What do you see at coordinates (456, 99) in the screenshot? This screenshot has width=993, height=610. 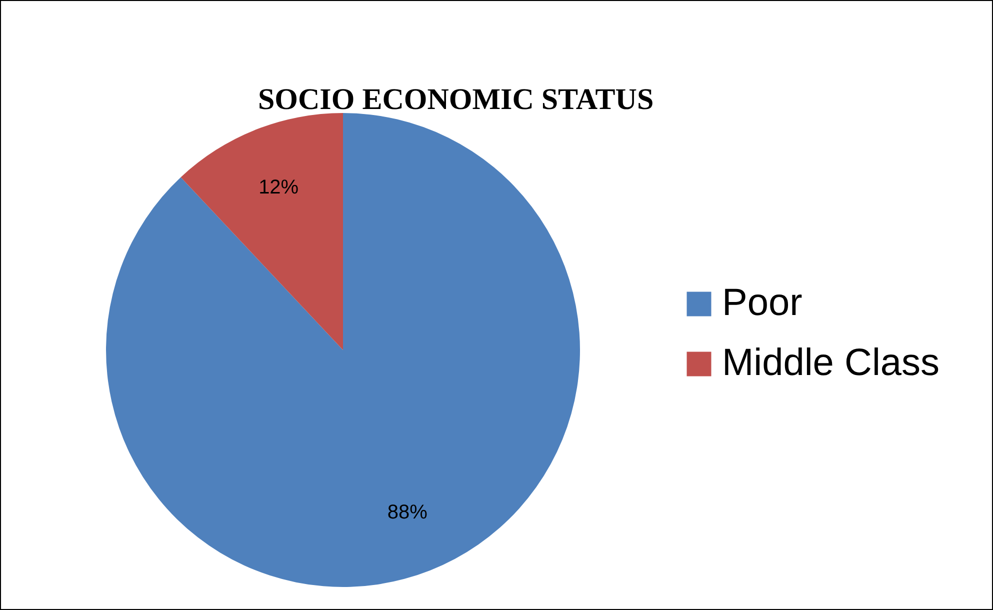 I see `chart-title: SOCIO ECONOMIC STATUS` at bounding box center [456, 99].